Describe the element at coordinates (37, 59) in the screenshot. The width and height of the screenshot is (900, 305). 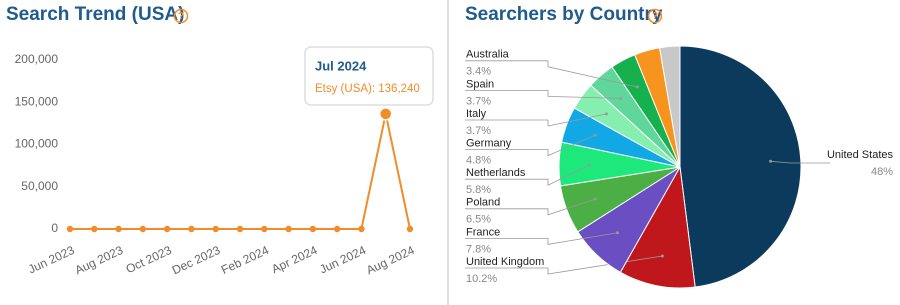
I see `y-tick-label: 200,000` at that location.